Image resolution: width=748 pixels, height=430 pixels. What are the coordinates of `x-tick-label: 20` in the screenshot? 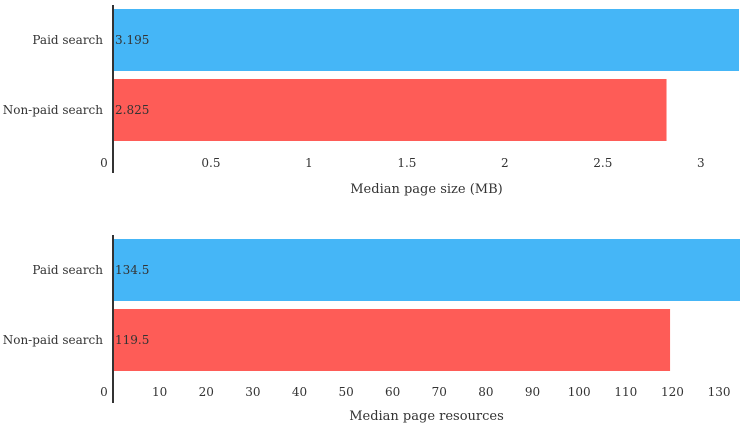 It's located at (206, 392).